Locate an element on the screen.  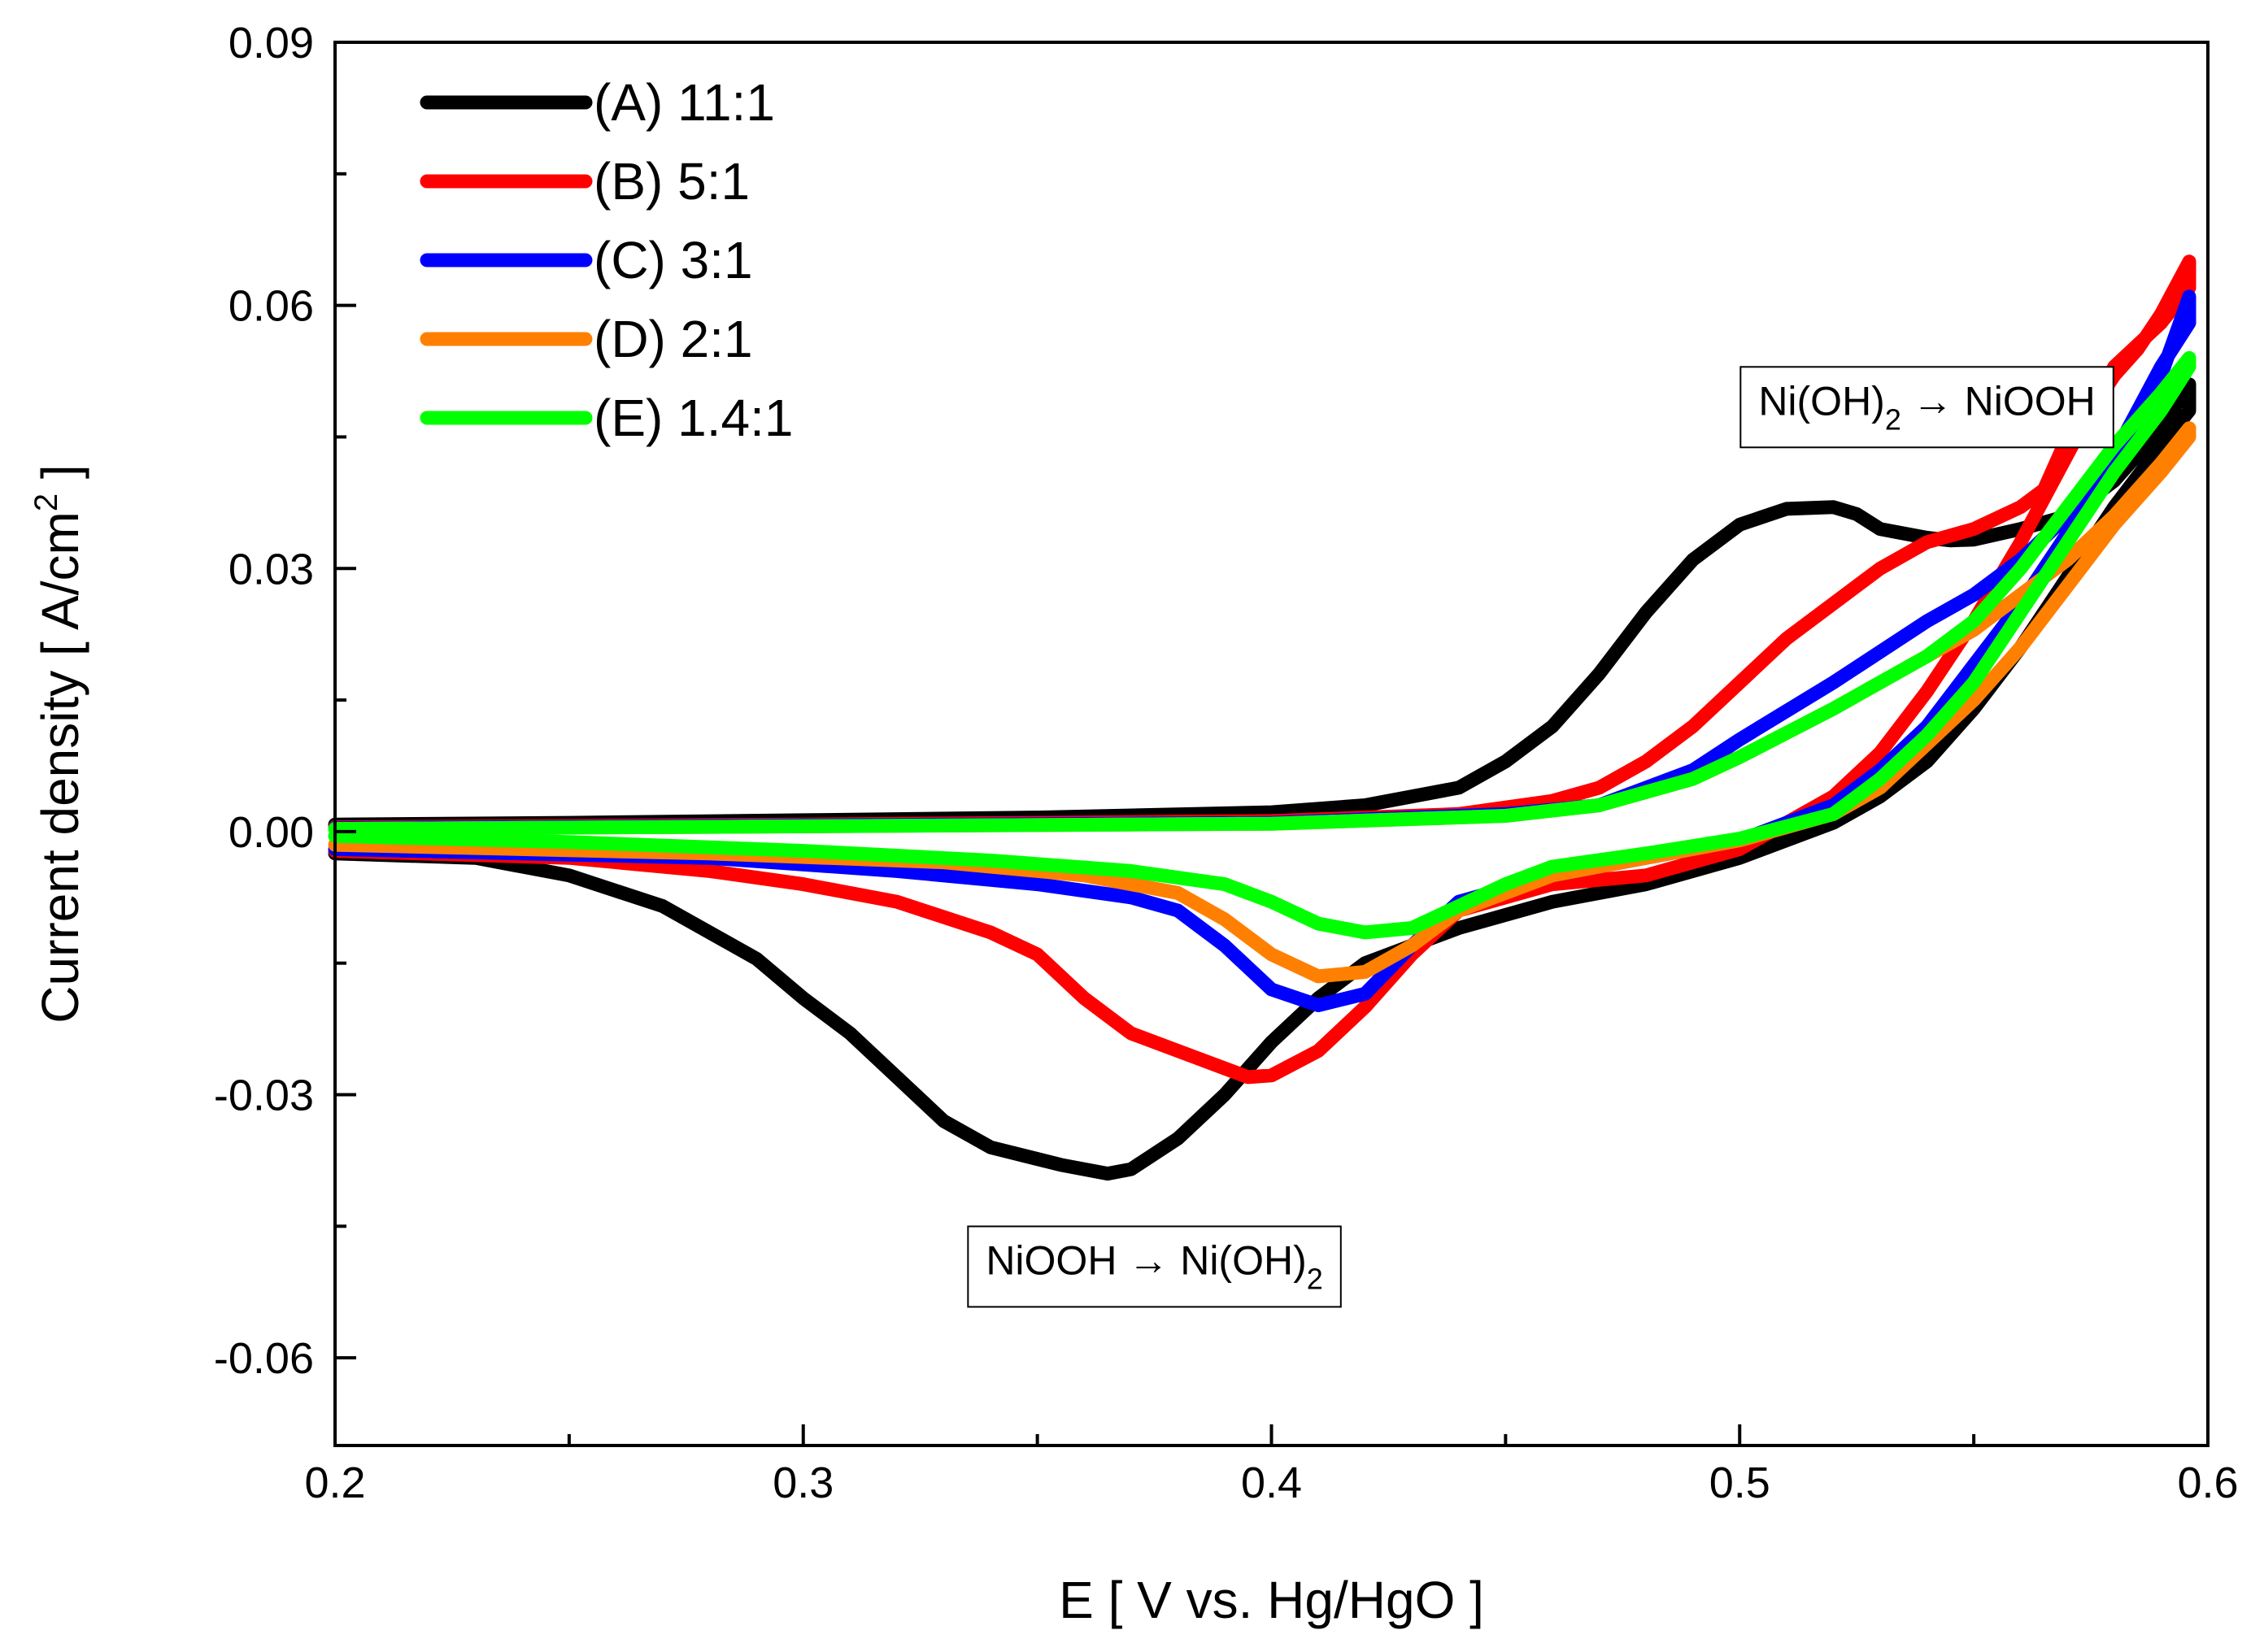
x-tick-label: 0.5 is located at coordinates (1739, 1483).